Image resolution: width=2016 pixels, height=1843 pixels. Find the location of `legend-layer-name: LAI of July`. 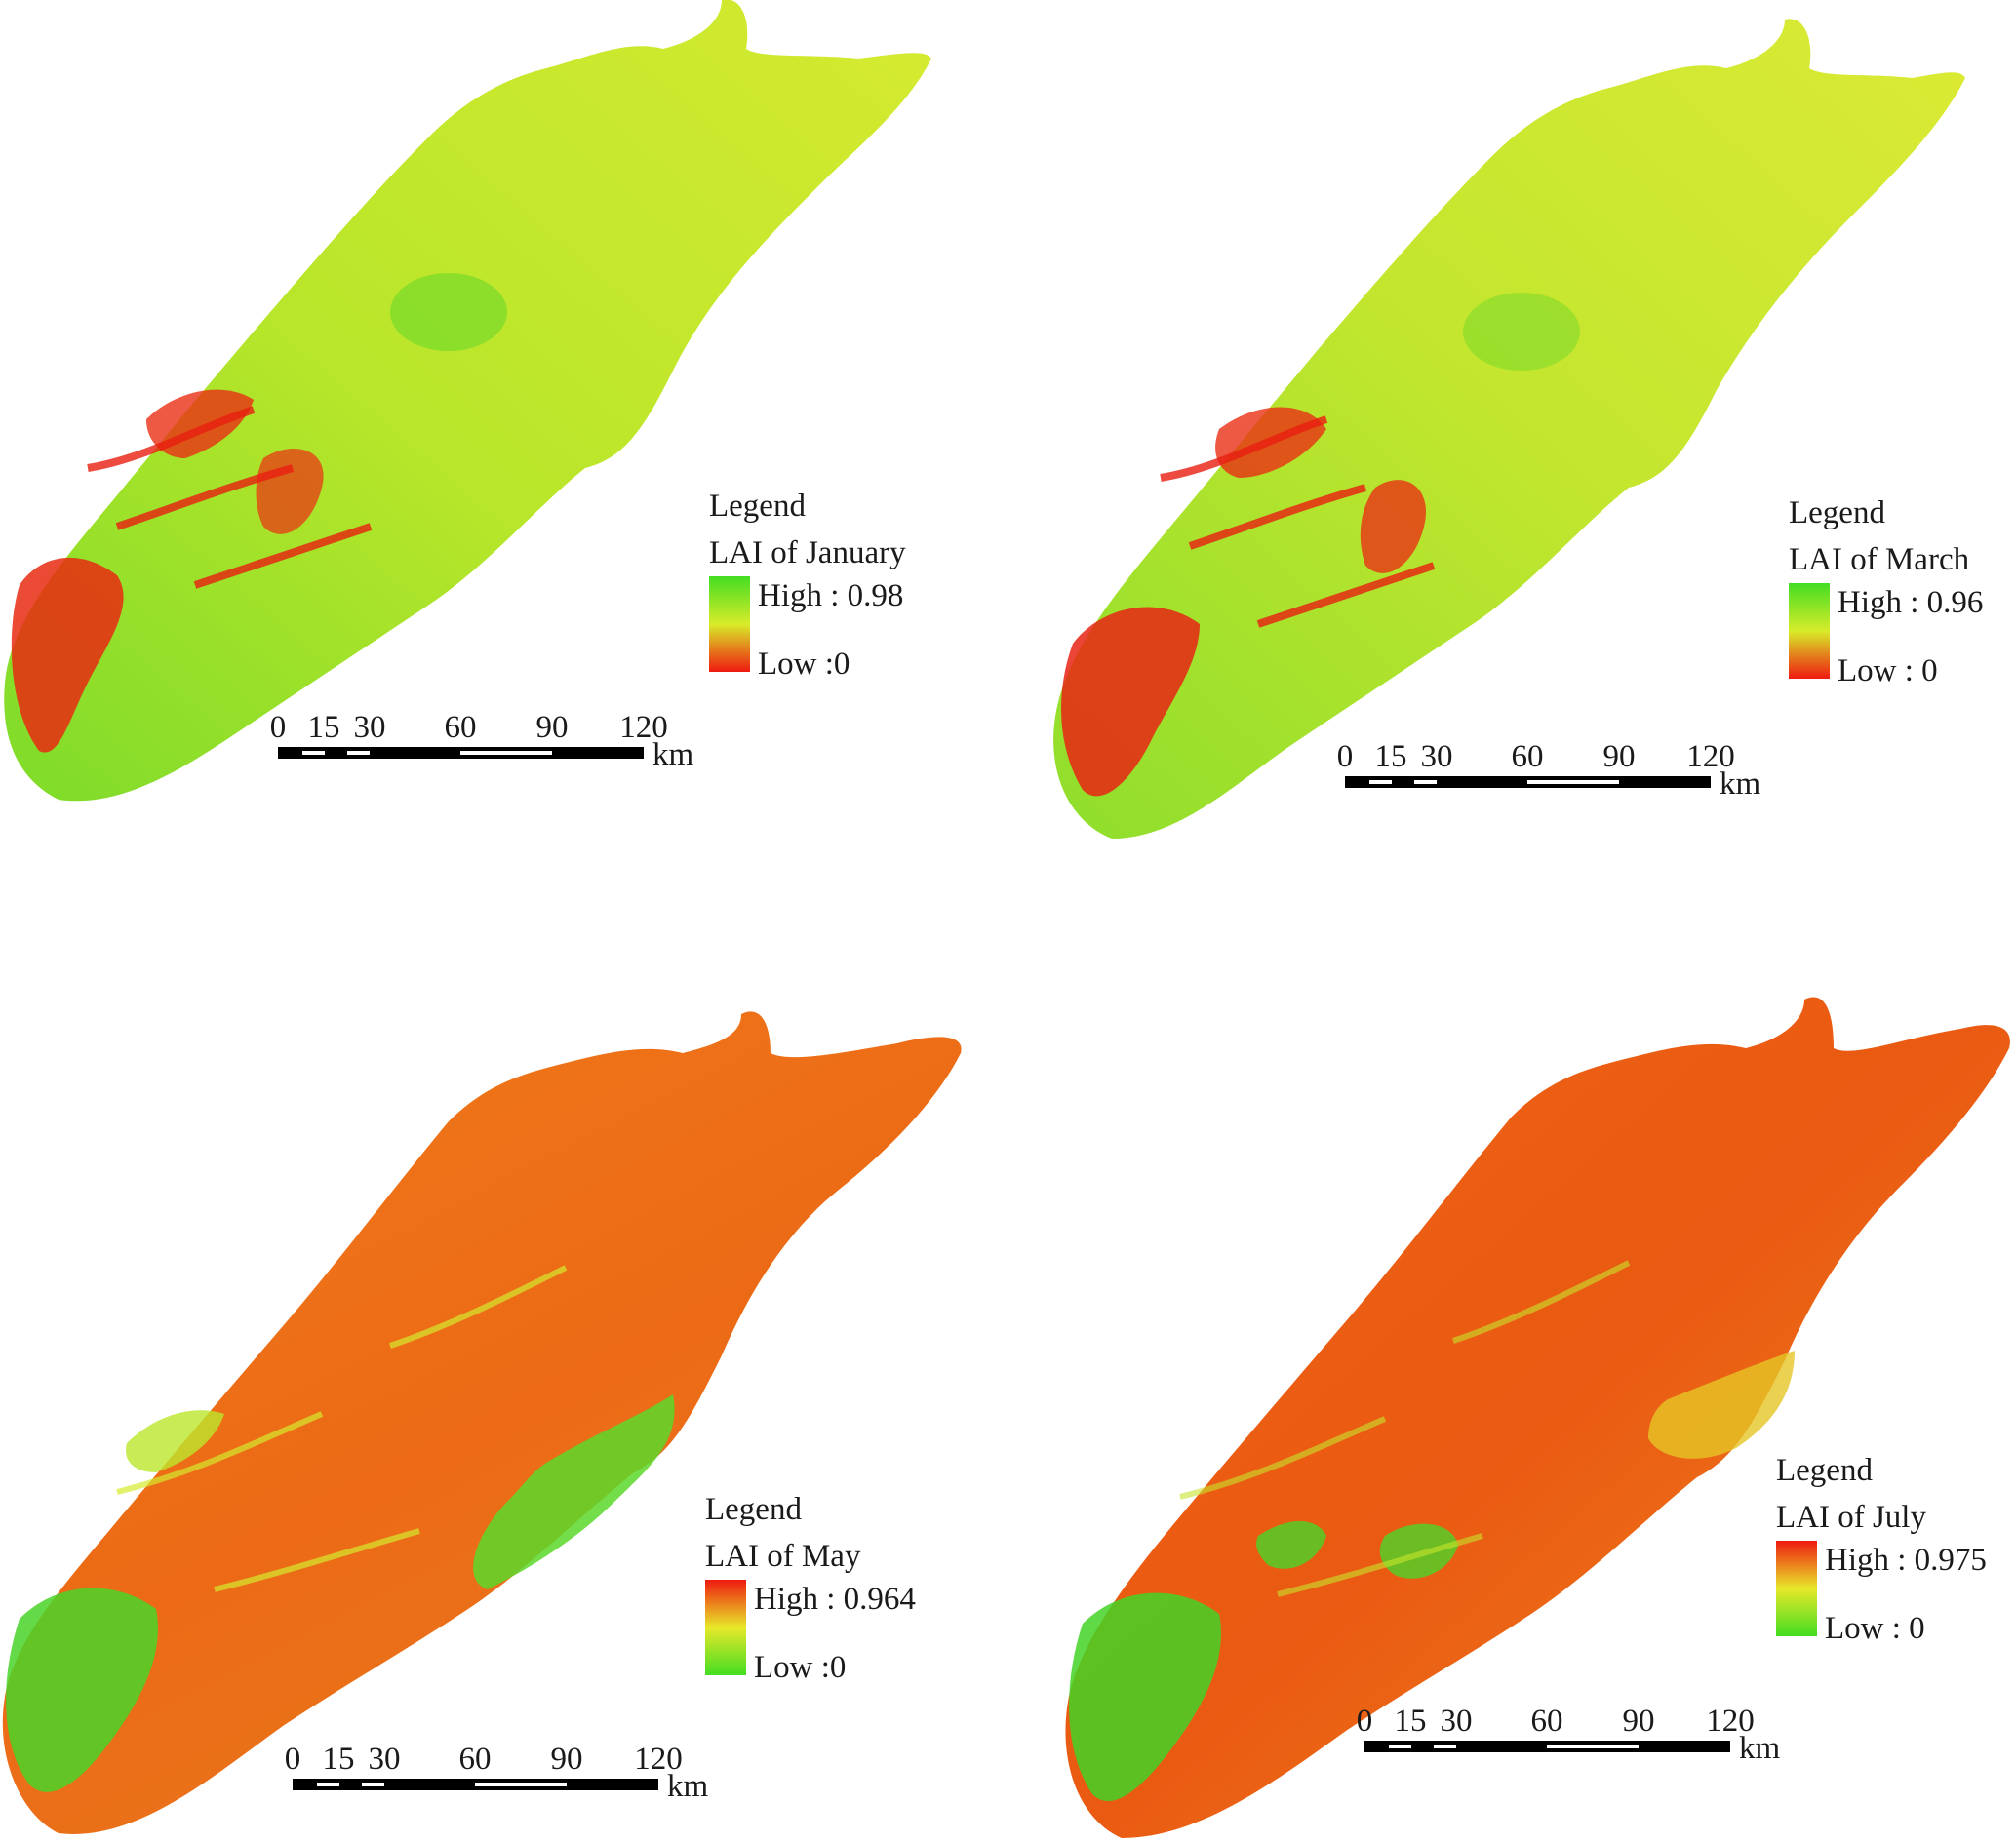

legend-layer-name: LAI of July is located at coordinates (1851, 1517).